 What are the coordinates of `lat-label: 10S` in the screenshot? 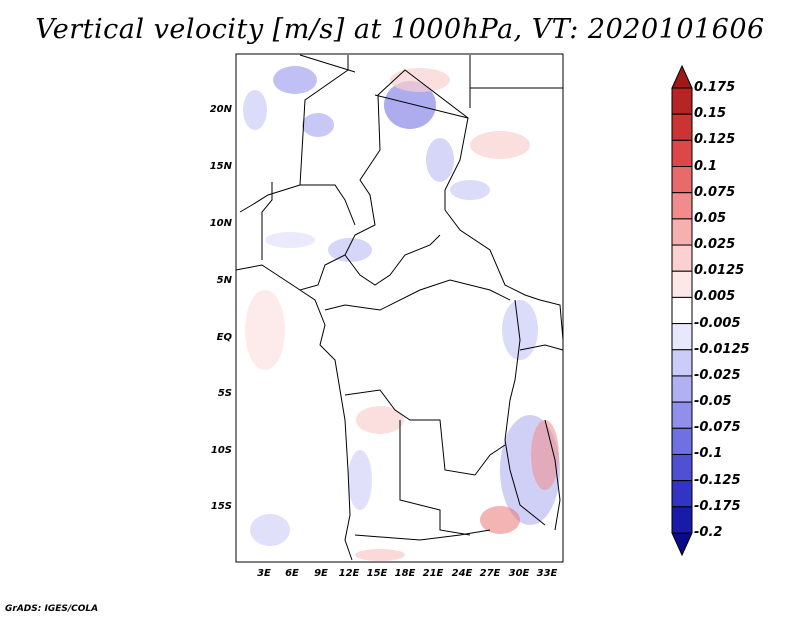 It's located at (221, 450).